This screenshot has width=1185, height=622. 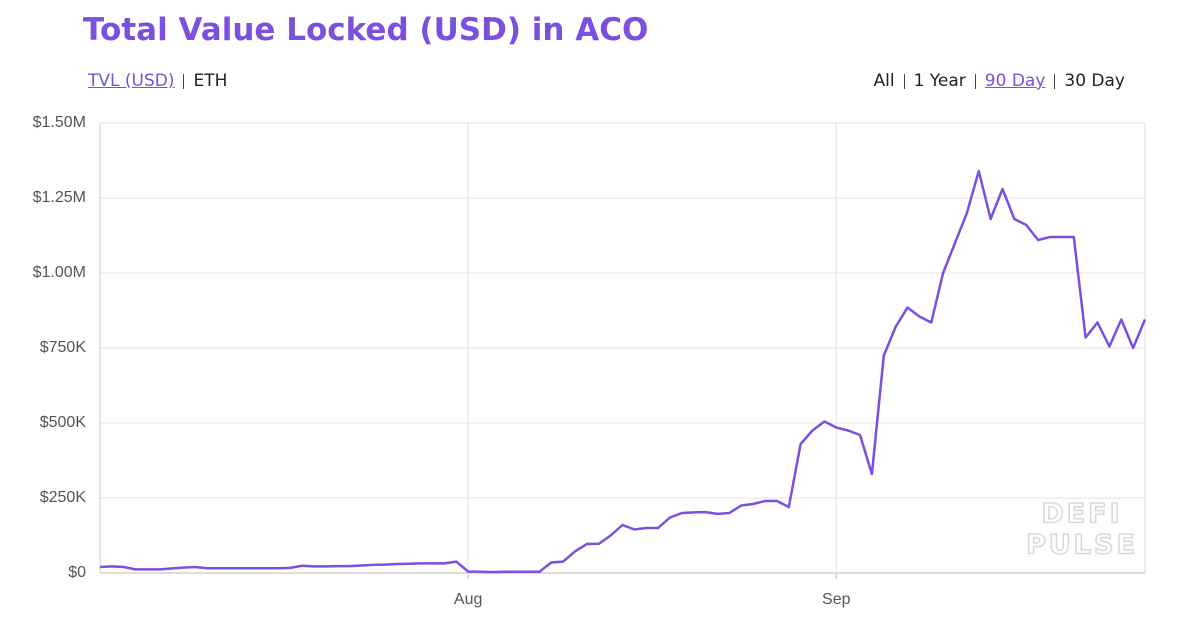 I want to click on unit-toggle: TVL (USD) ETH, so click(x=157, y=81).